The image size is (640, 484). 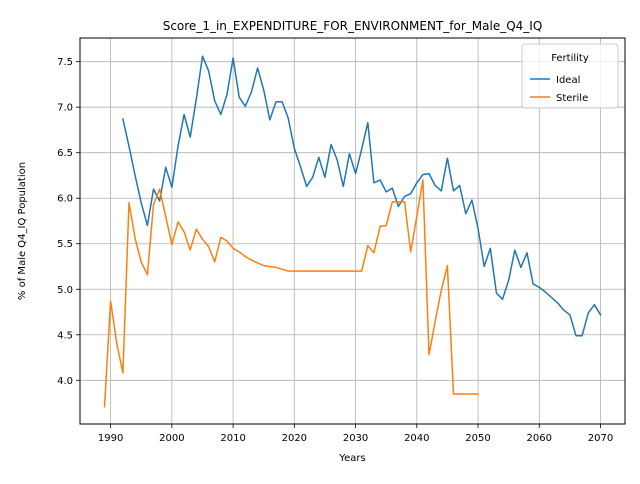 What do you see at coordinates (65, 108) in the screenshot?
I see `y-tick-label: 7.0` at bounding box center [65, 108].